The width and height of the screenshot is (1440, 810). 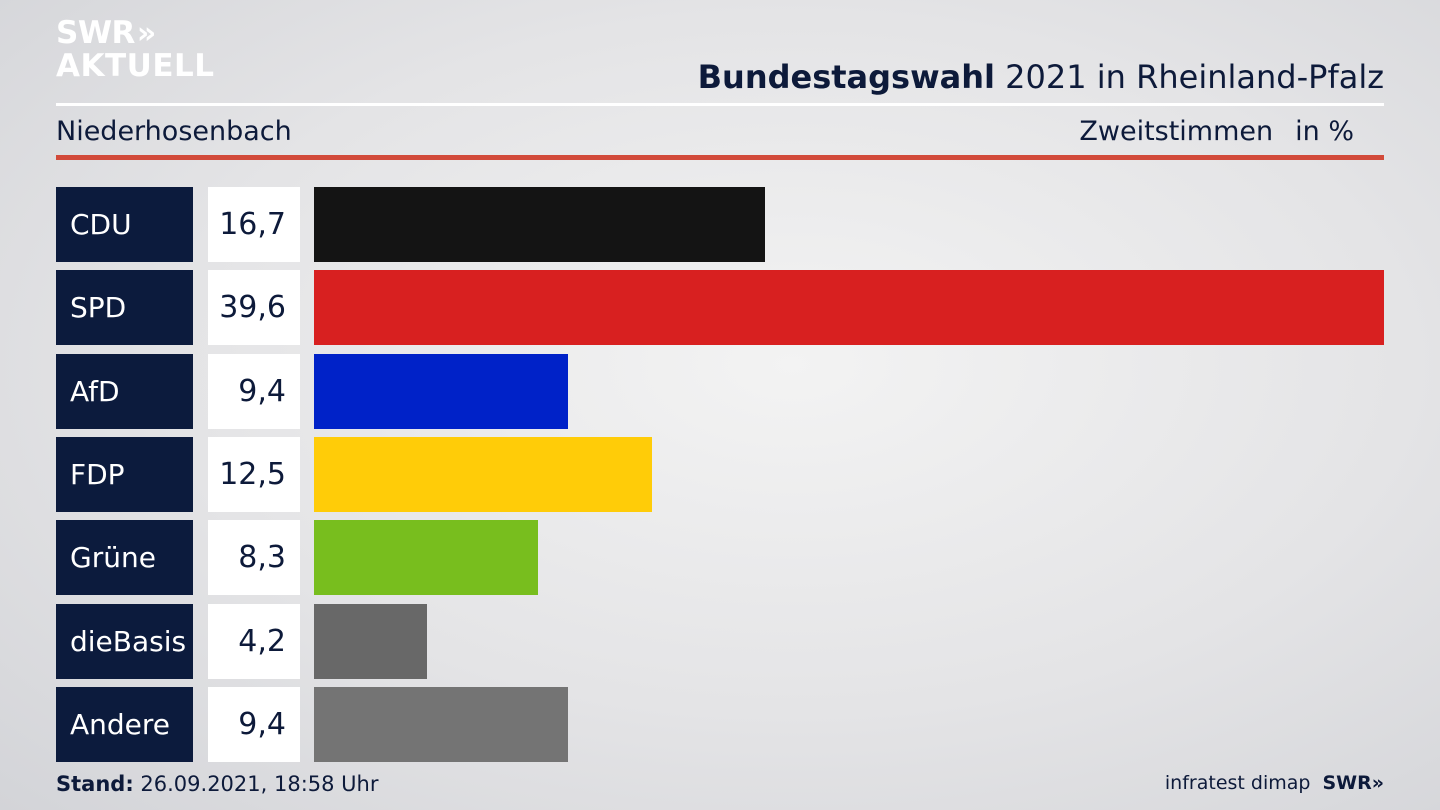 What do you see at coordinates (720, 724) in the screenshot?
I see `chart-row-andere: Andere 9,4` at bounding box center [720, 724].